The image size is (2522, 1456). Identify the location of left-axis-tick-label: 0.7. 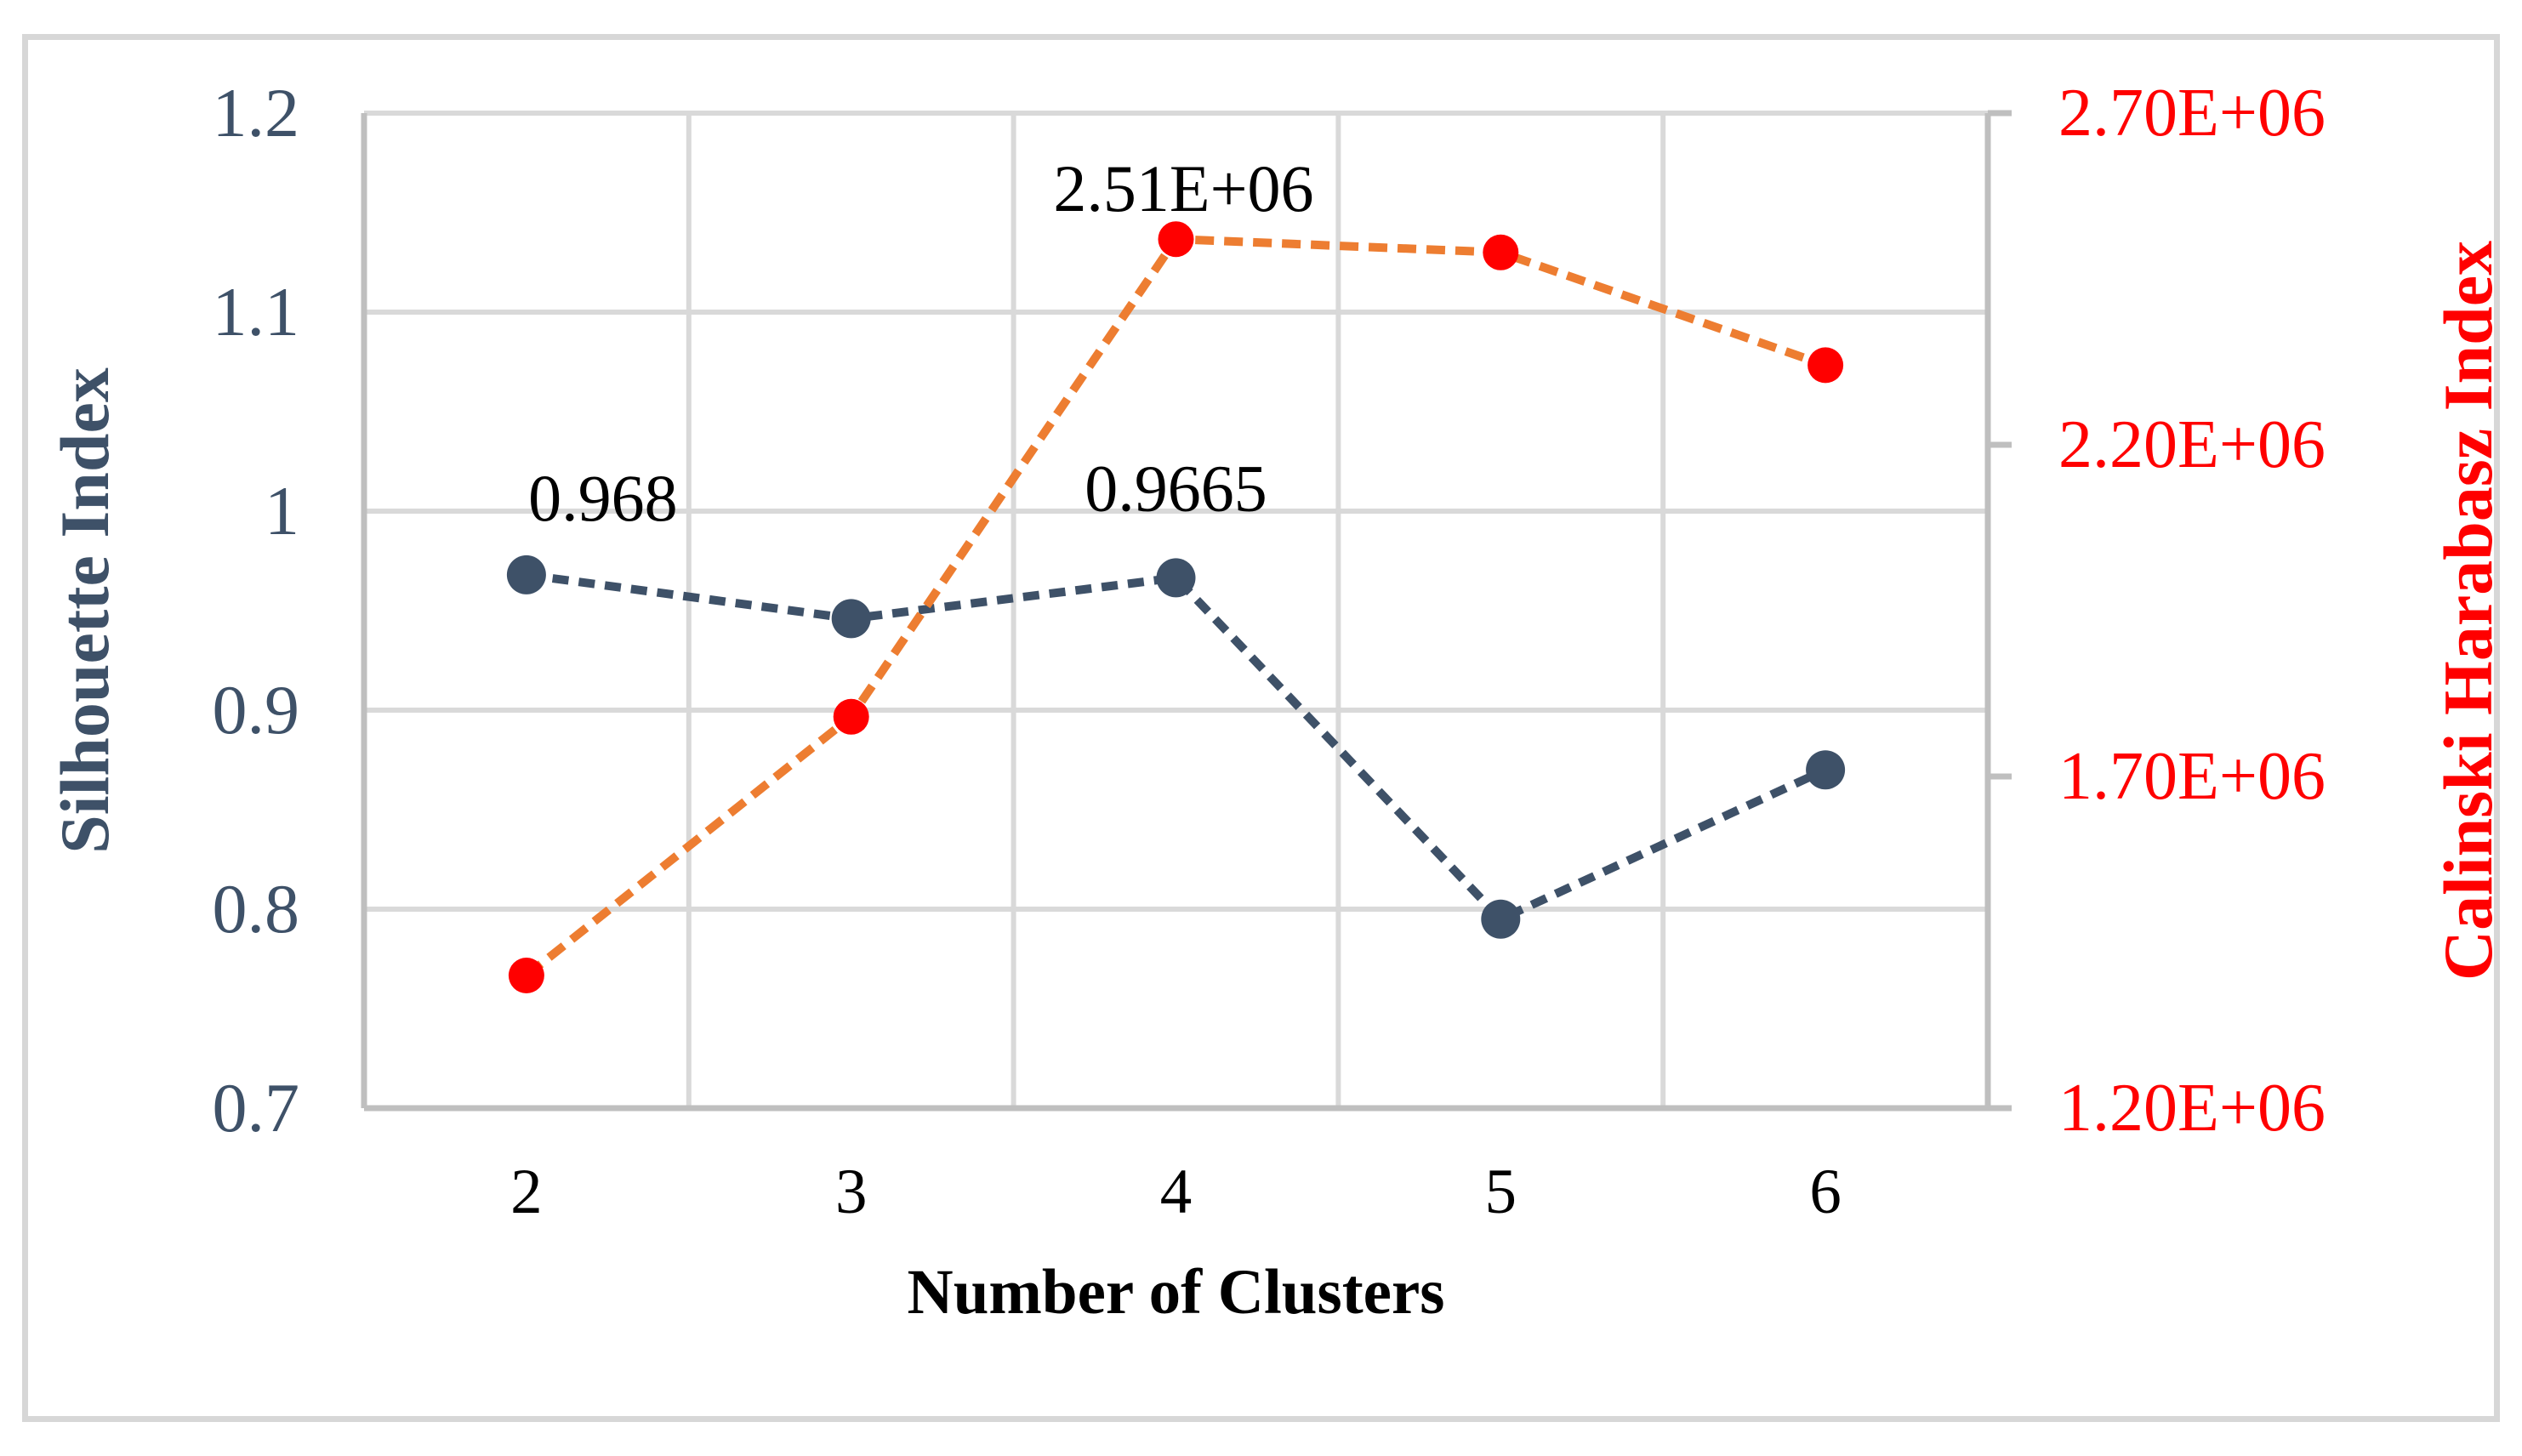
(256, 1107).